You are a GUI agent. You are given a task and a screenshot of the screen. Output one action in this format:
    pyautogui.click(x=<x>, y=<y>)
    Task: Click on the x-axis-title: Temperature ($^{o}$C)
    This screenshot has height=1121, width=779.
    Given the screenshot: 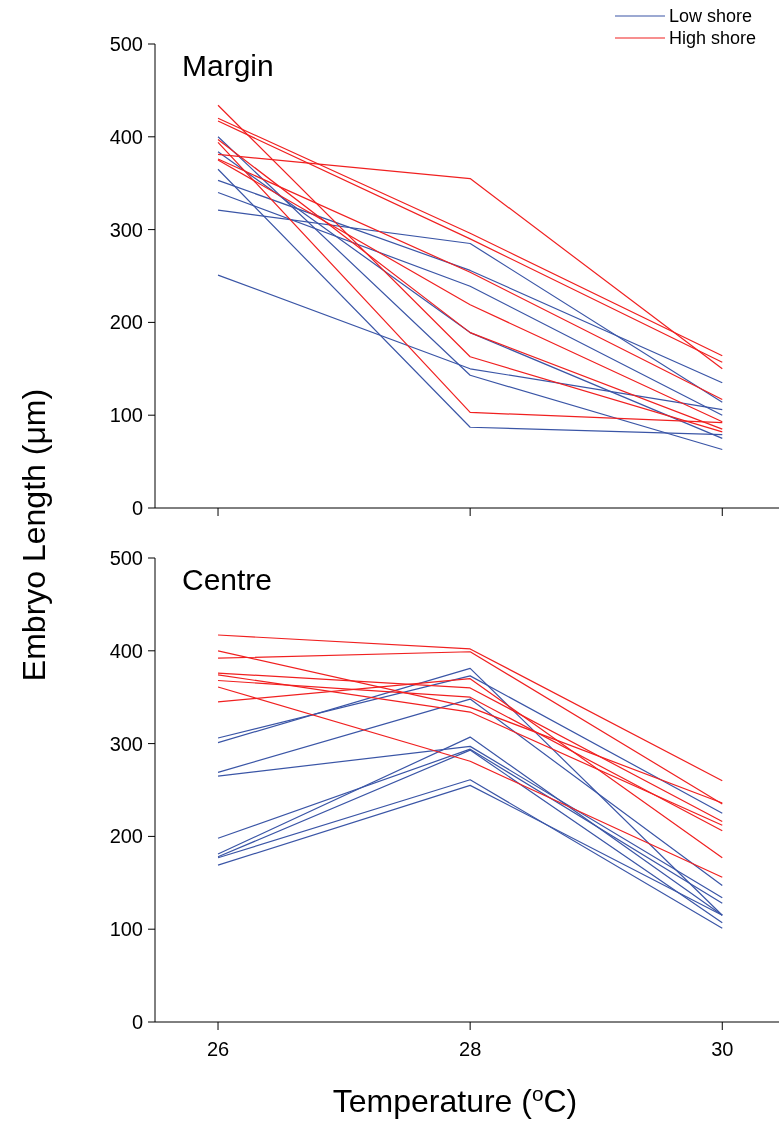 What is the action you would take?
    pyautogui.click(x=455, y=1100)
    